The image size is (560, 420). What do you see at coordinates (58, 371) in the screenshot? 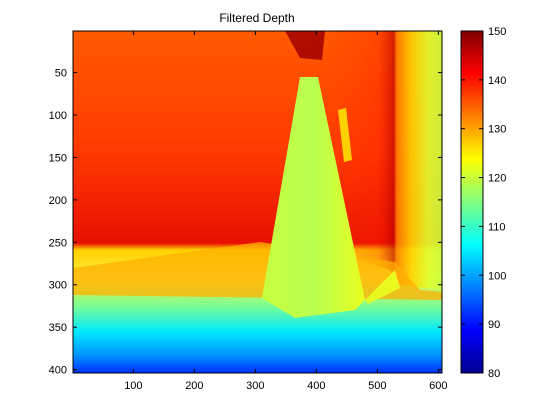
I see `y-tick-label: 400` at bounding box center [58, 371].